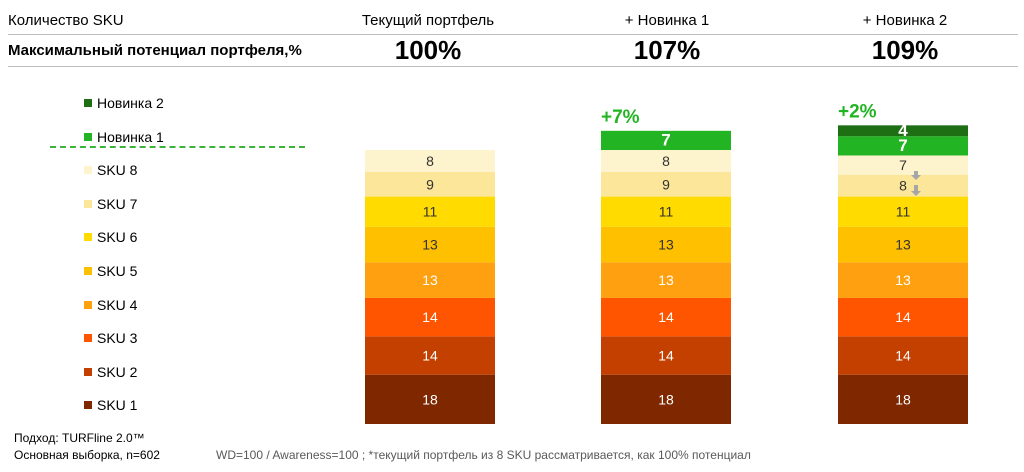 The height and width of the screenshot is (472, 1024). I want to click on increment-label: +2%, so click(857, 111).